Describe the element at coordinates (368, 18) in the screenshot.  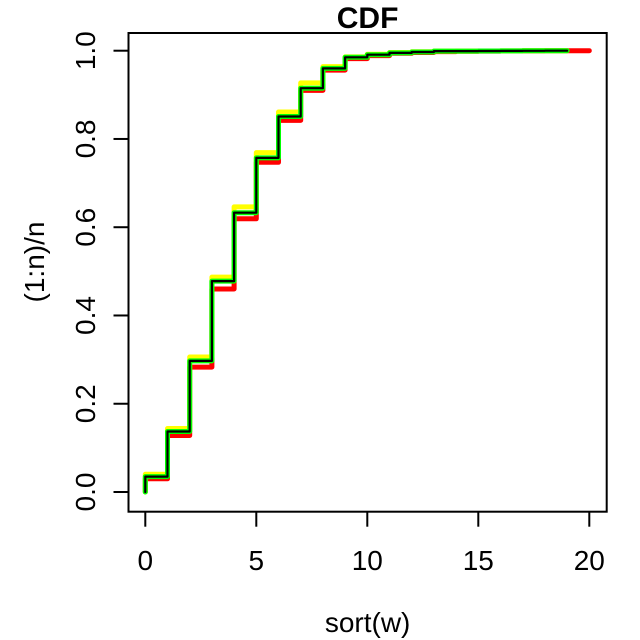
I see `chart-title: CDF` at that location.